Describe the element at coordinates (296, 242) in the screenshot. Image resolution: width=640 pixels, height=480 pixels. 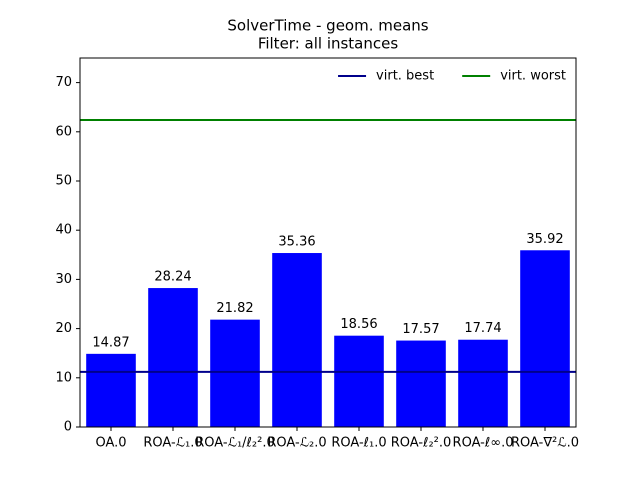
I see `value-label: 35.36` at that location.